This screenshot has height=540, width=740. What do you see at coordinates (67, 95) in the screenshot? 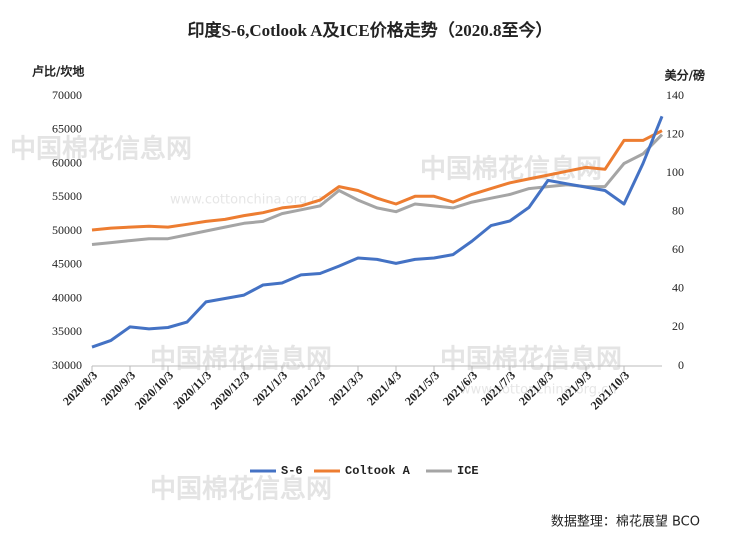
I see `y-tick-label: 70000` at bounding box center [67, 95].